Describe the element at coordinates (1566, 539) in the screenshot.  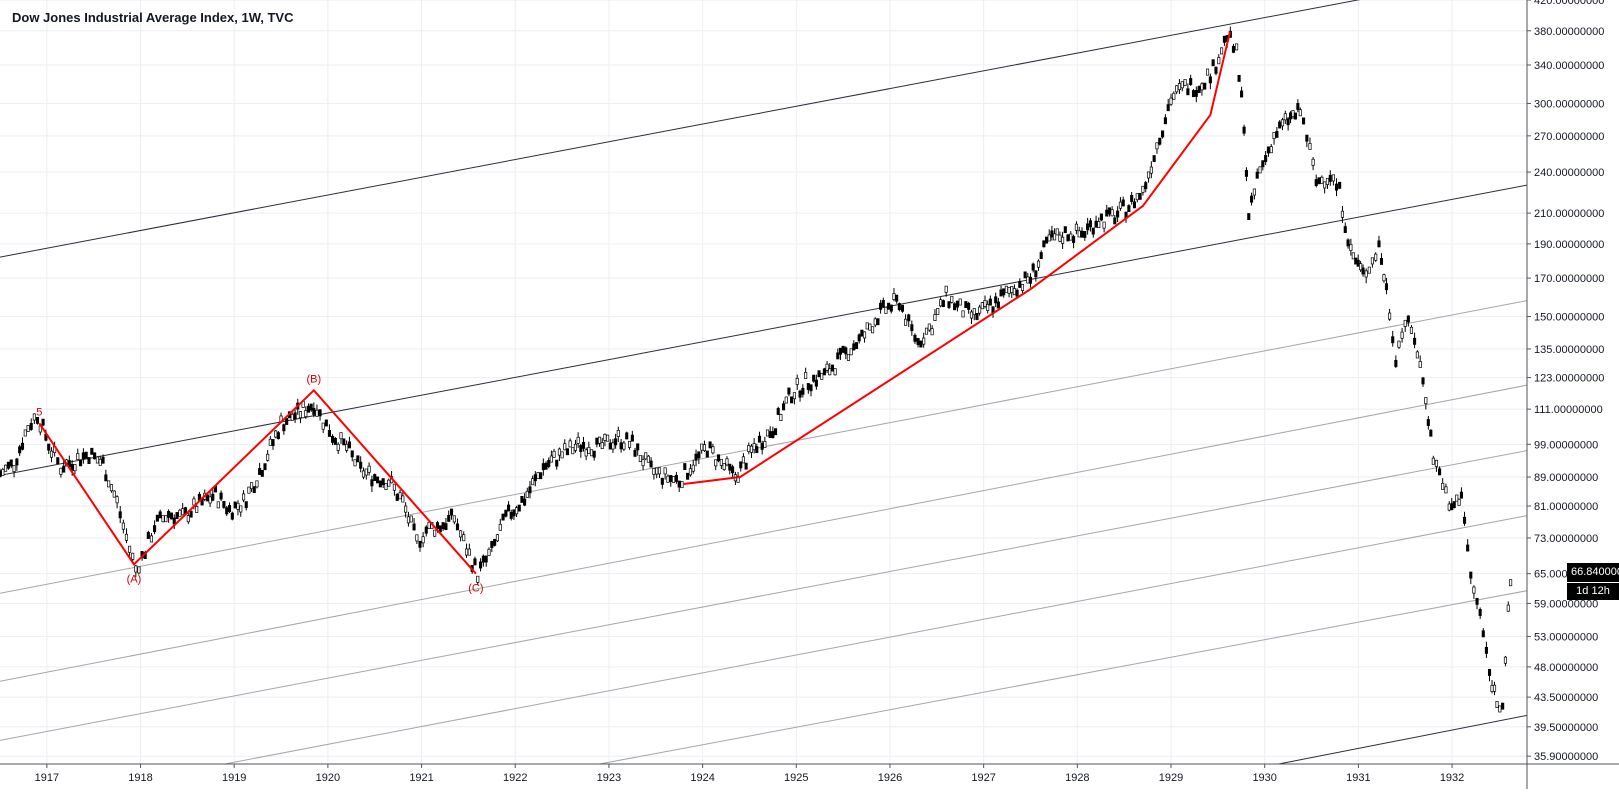
I see `y-tick-label: 73.00000000` at that location.